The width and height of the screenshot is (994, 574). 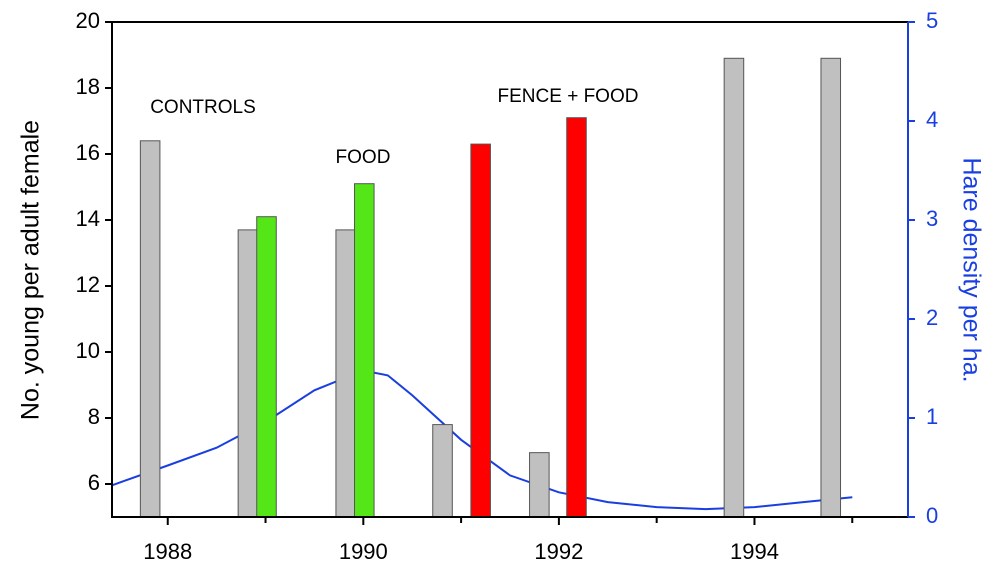 I want to click on y2-tick-label: 0, so click(x=932, y=515).